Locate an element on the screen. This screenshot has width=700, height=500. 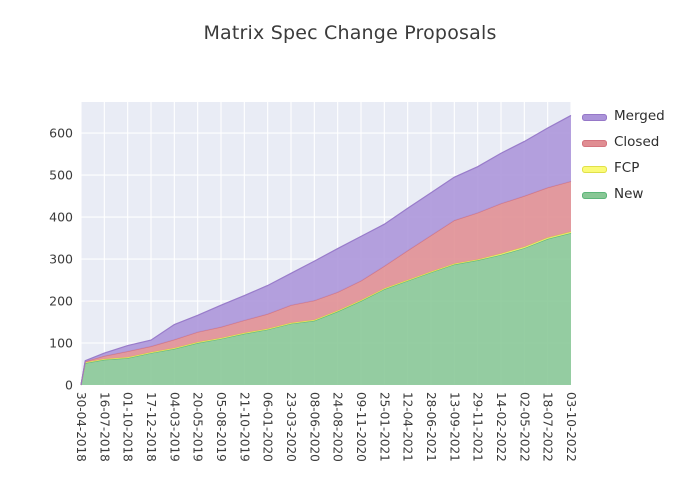
legend-item-new: New is located at coordinates (623, 195).